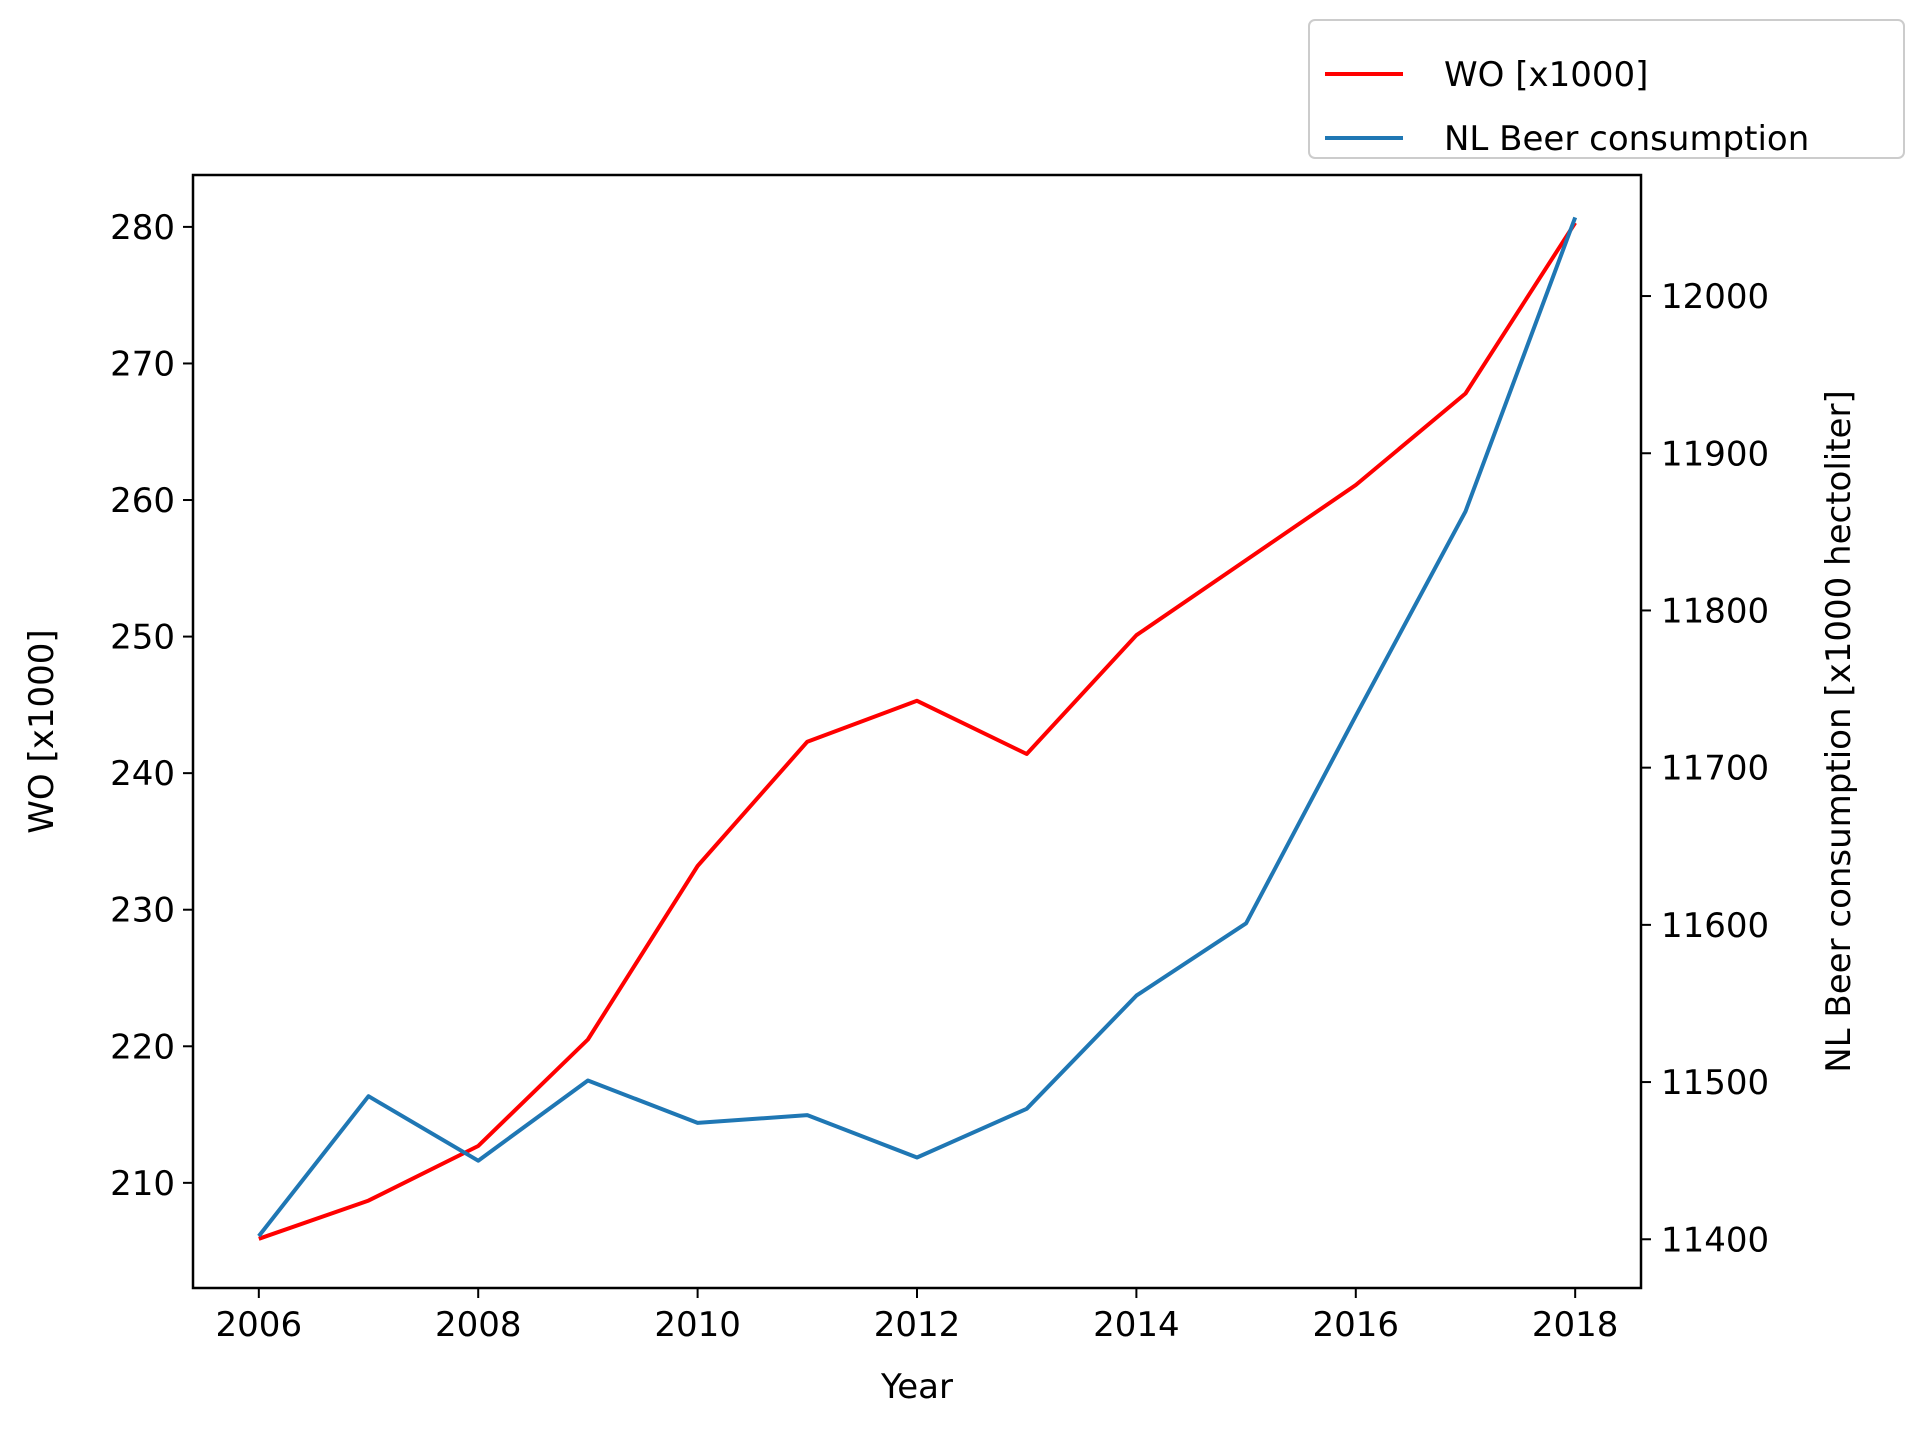 This screenshot has height=1440, width=1920. What do you see at coordinates (42, 731) in the screenshot?
I see `y-axis-left-label: WO [x1000]` at bounding box center [42, 731].